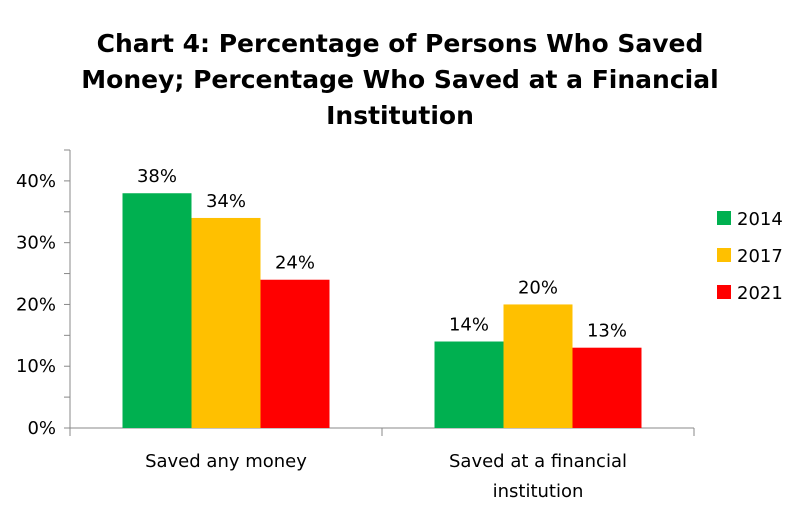 The height and width of the screenshot is (511, 803). I want to click on data-label: 13%, so click(607, 331).